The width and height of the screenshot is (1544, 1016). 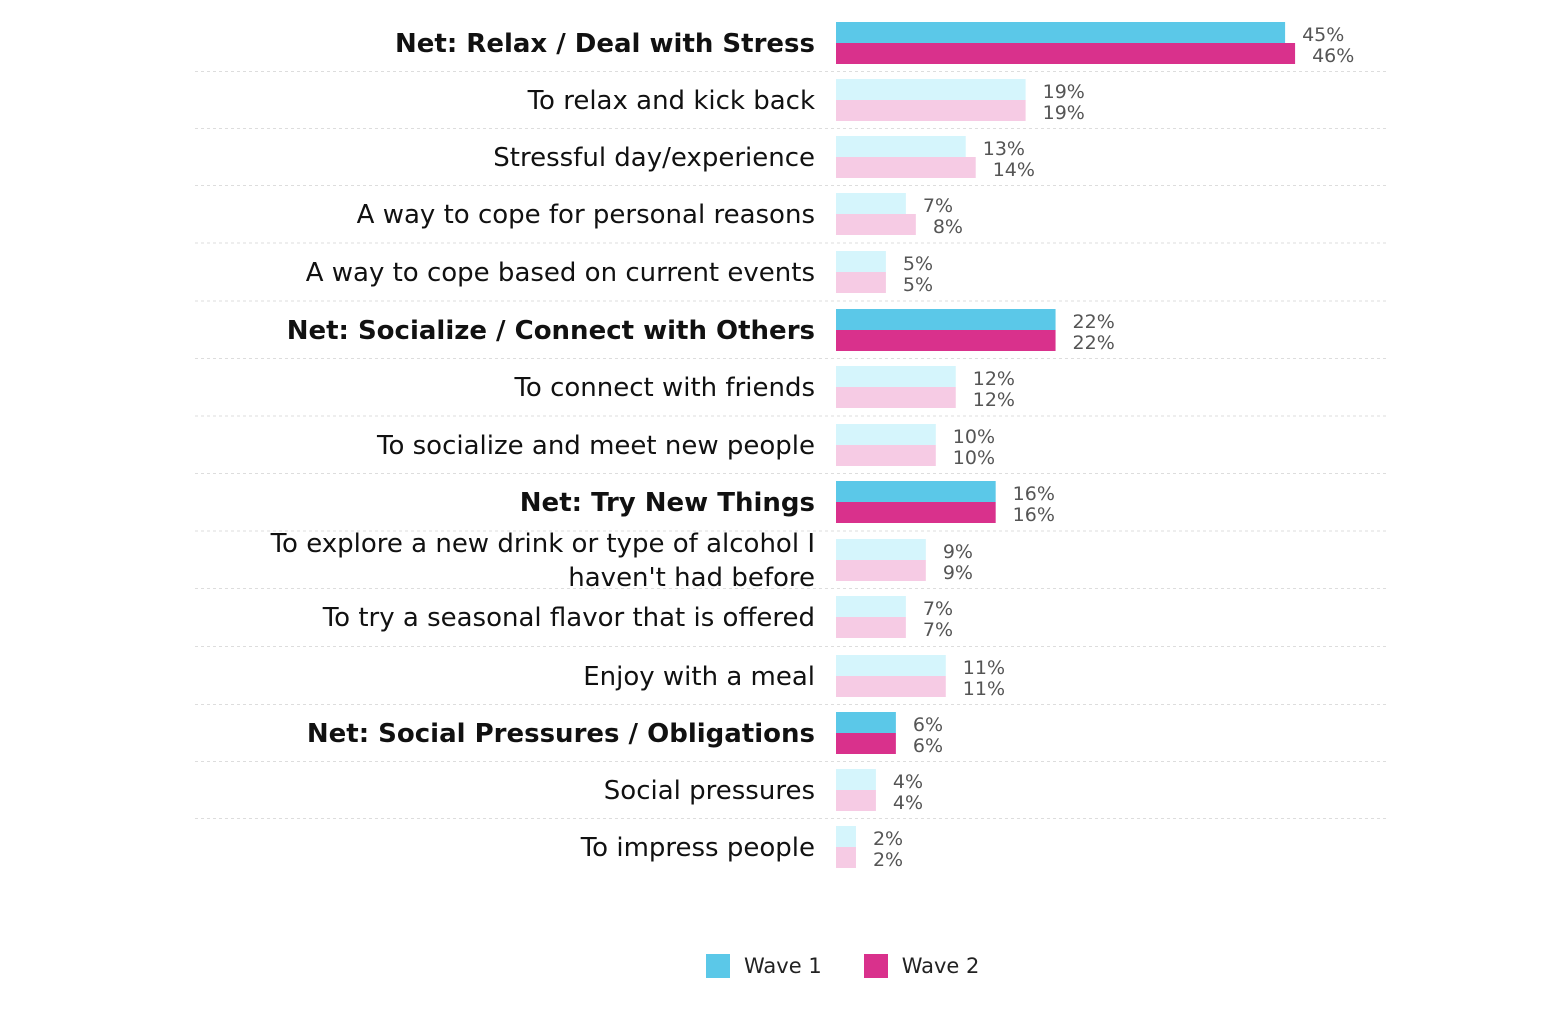 I want to click on category-label: A way to cope for personal reasons, so click(x=586, y=215).